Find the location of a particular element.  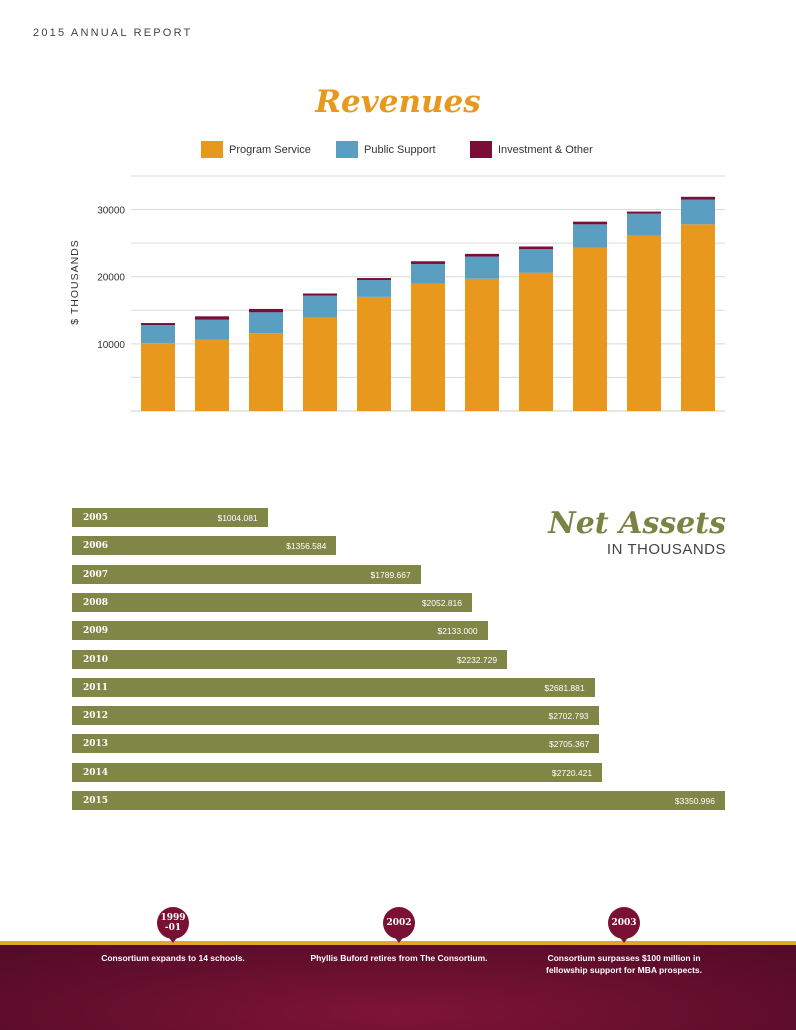

legend-swatch-program-service is located at coordinates (212, 149).